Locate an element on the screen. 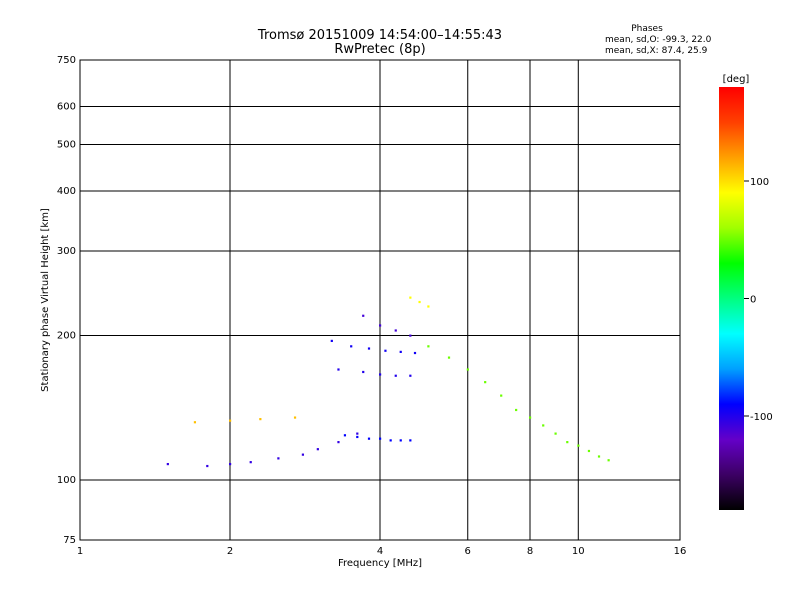 Image resolution: width=800 pixels, height=600 pixels. y-tick-label: 500 is located at coordinates (66, 145).